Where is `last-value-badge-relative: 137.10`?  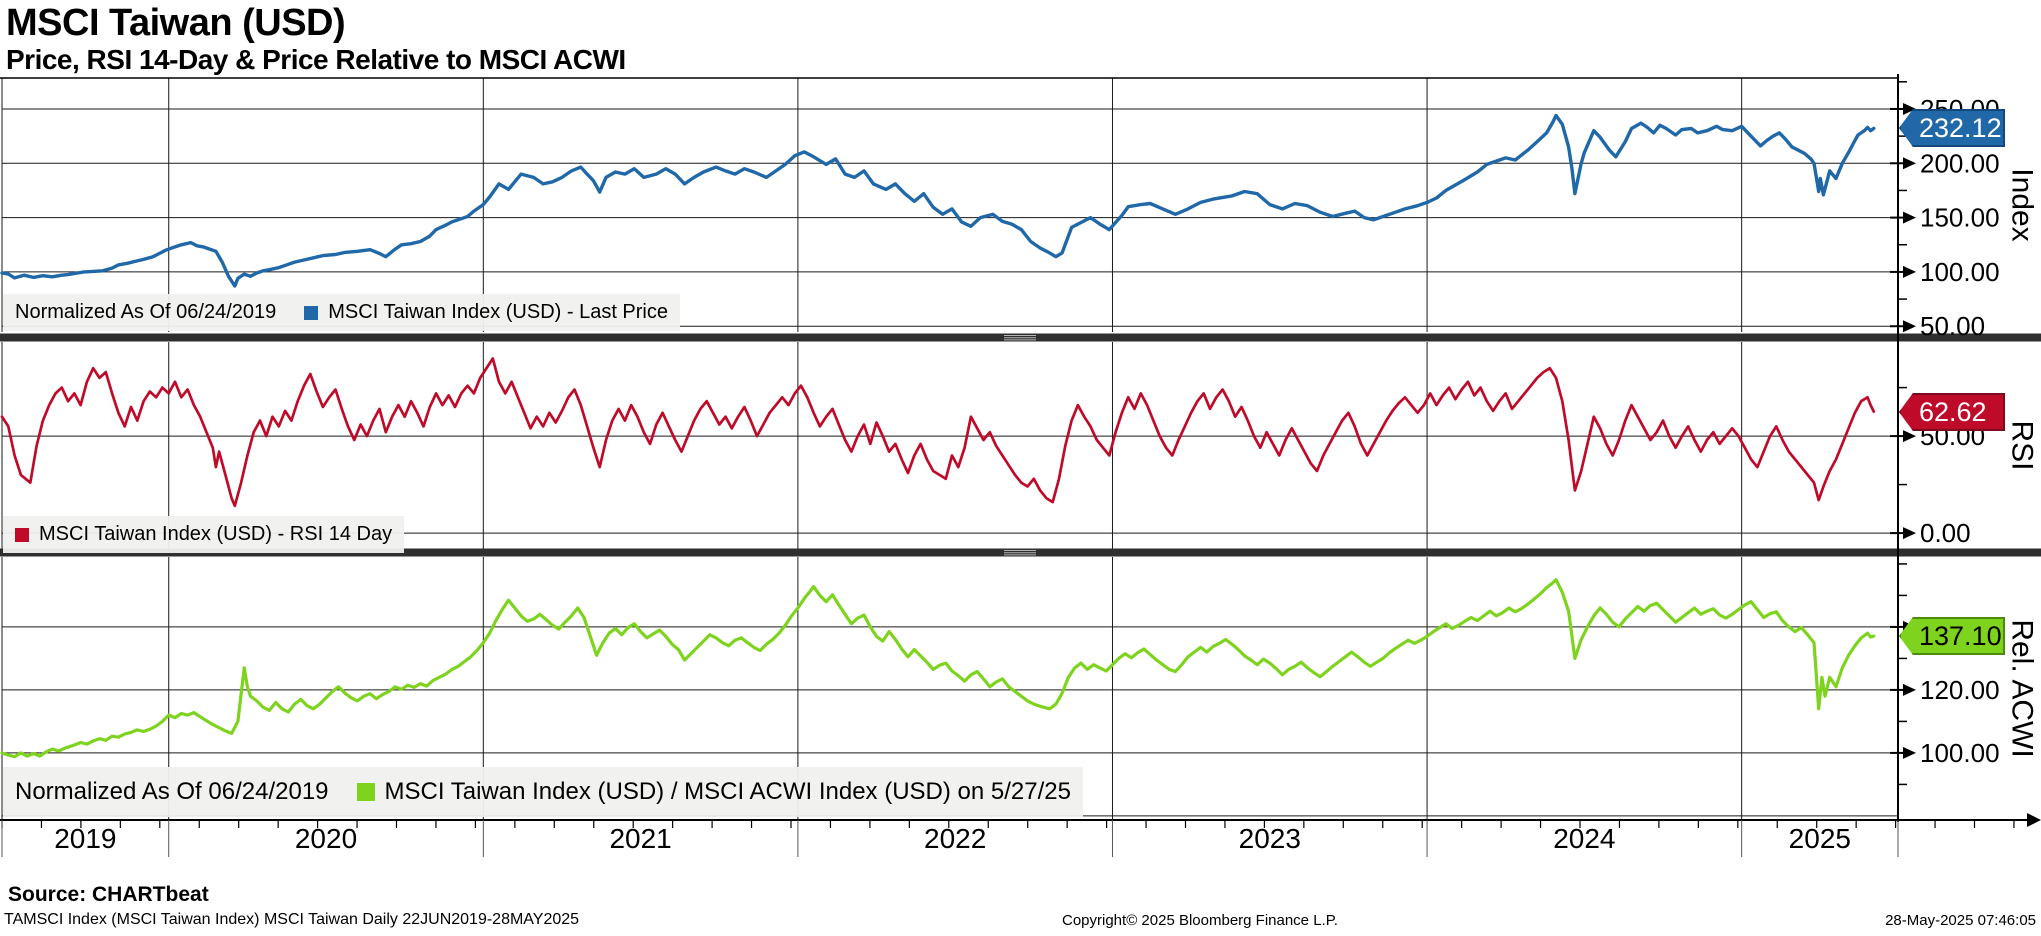 last-value-badge-relative: 137.10 is located at coordinates (1952, 636).